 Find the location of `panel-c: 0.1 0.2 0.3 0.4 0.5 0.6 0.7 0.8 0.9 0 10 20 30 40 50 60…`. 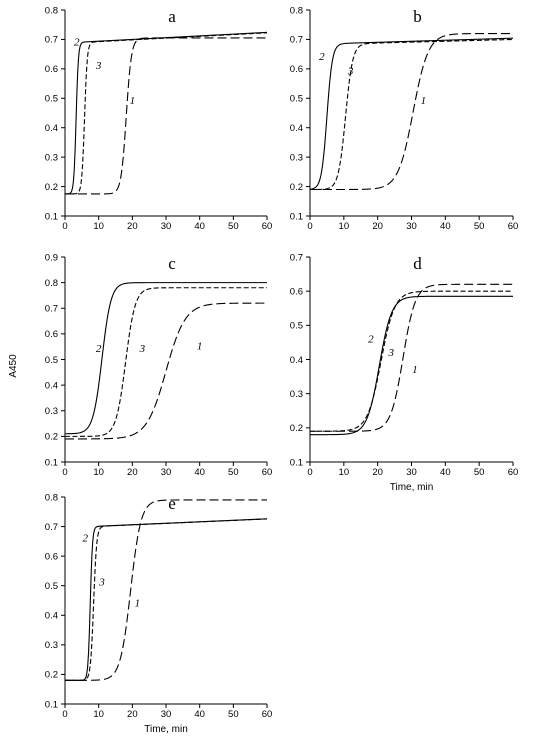

panel-c: 0.1 0.2 0.3 0.4 0.5 0.6 0.7 0.8 0.9 0 10 20 30 40 50 60… is located at coordinates (159, 365).